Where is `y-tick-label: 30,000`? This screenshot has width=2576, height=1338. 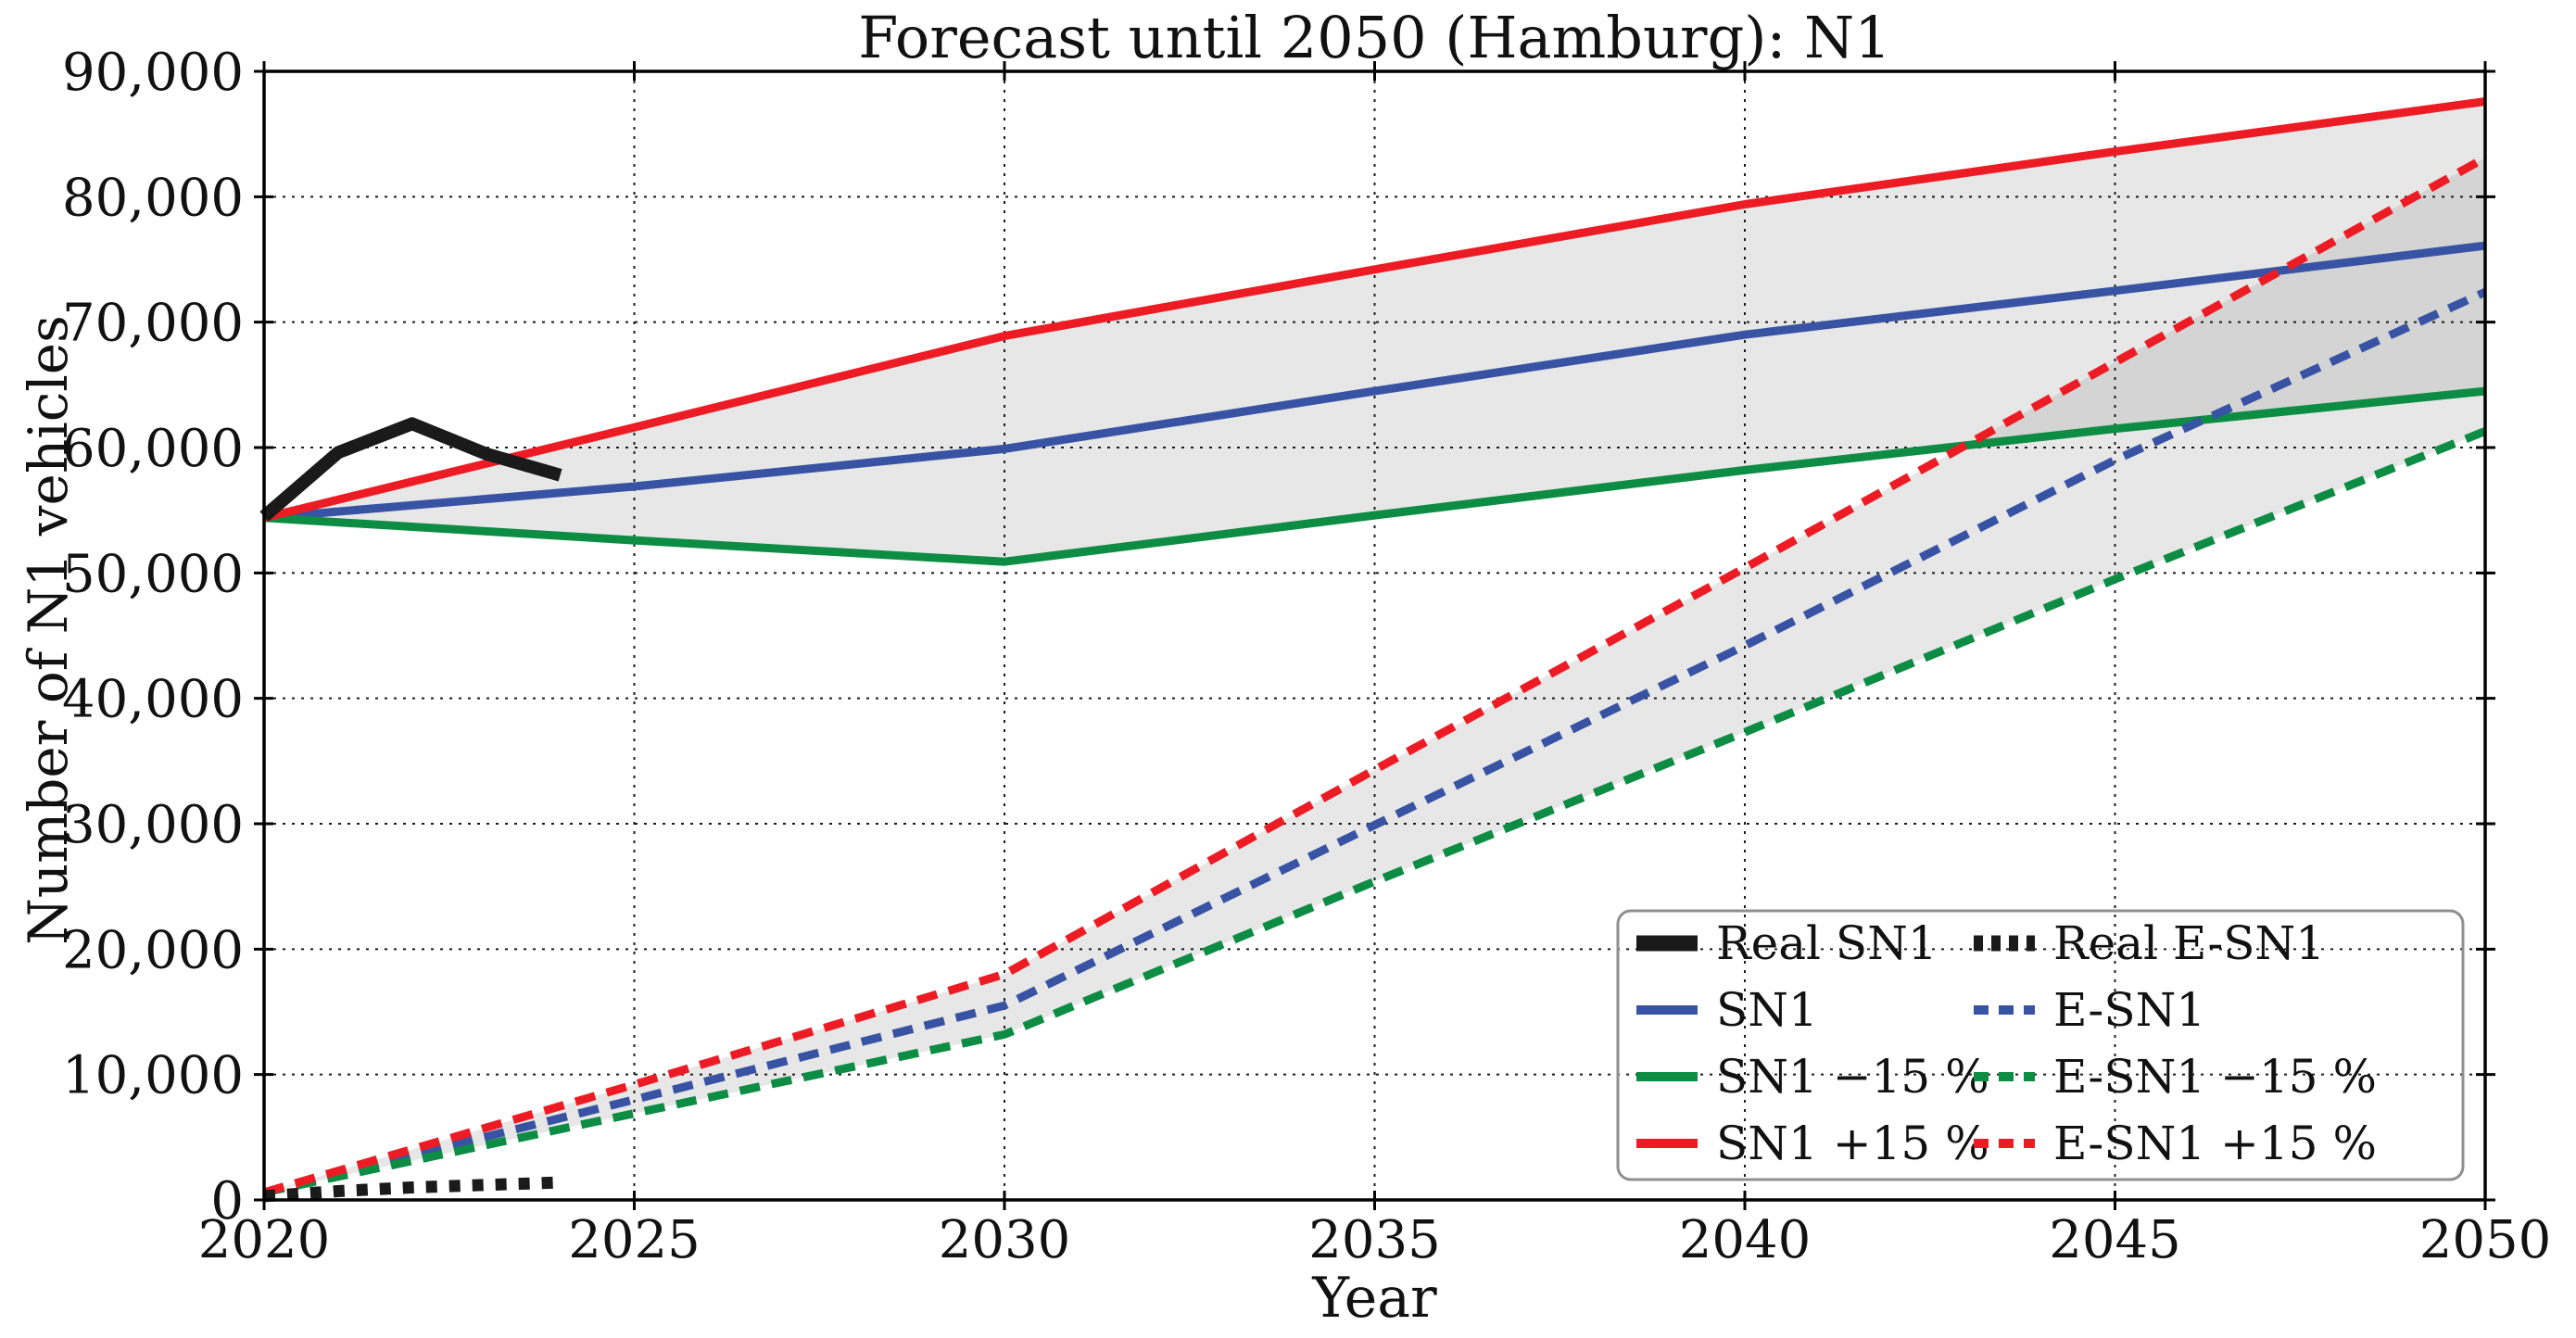
y-tick-label: 30,000 is located at coordinates (153, 825).